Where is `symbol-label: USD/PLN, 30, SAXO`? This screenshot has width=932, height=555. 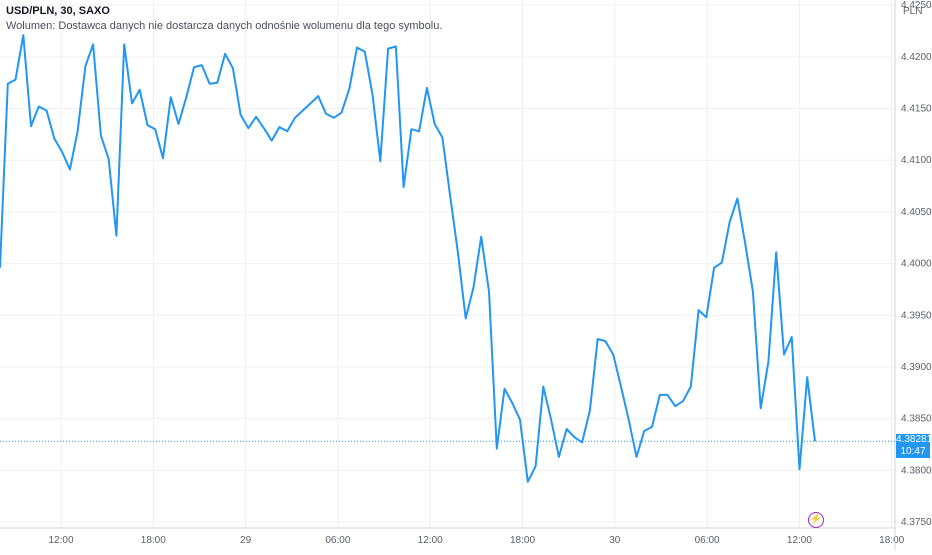
symbol-label: USD/PLN, 30, SAXO is located at coordinates (58, 11).